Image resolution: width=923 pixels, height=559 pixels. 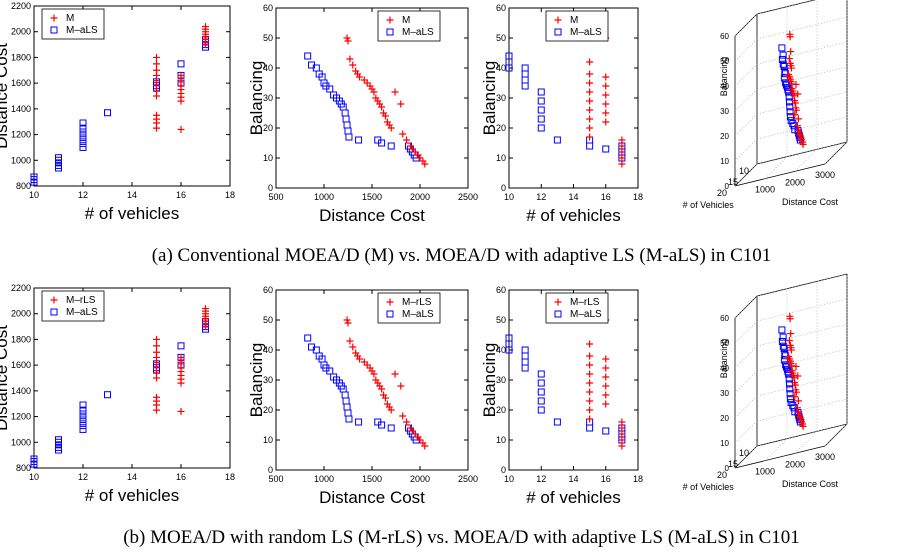 What do you see at coordinates (724, 136) in the screenshot?
I see `z-tick-label: 20` at bounding box center [724, 136].